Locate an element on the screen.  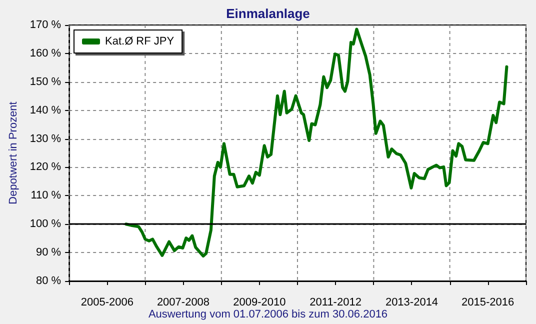
y-tick-label: 150 % is located at coordinates (46, 82).